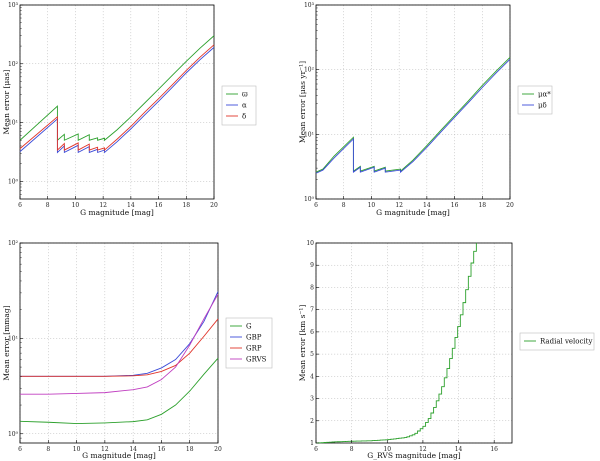  What do you see at coordinates (312, 376) in the screenshot?
I see `y-tick-label: 4` at bounding box center [312, 376].